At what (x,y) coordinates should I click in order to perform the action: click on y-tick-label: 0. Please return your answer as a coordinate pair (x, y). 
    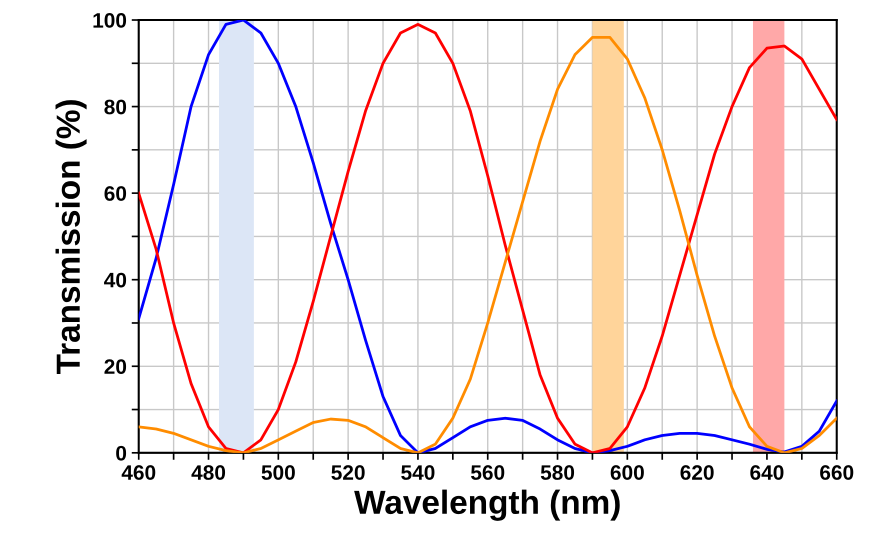
    Looking at the image, I should click on (121, 453).